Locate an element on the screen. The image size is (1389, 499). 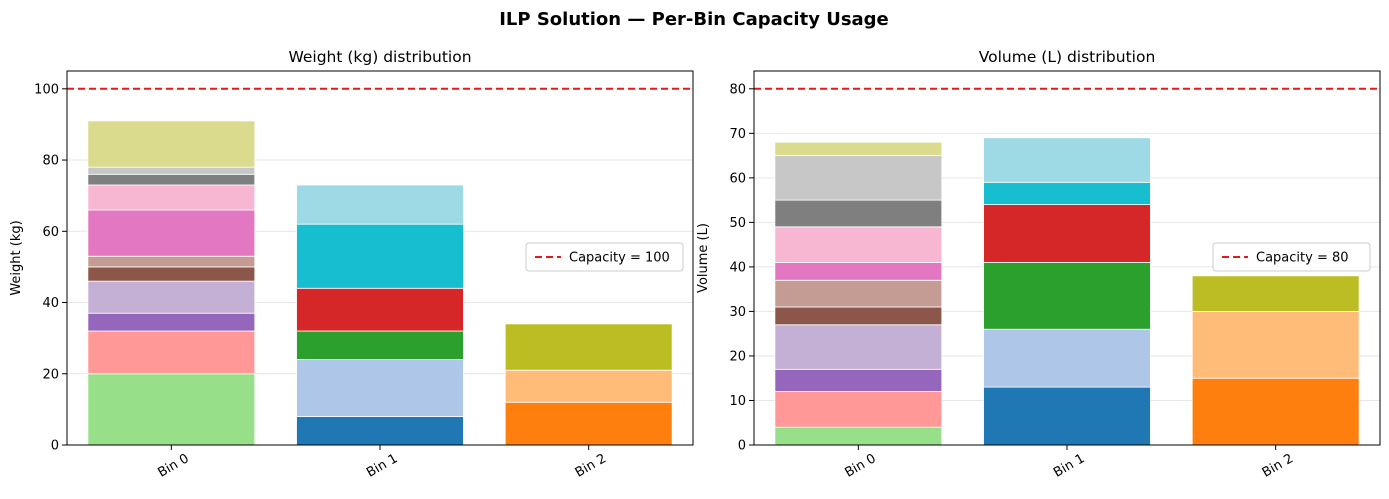
y-tick-label: 70 is located at coordinates (737, 134).